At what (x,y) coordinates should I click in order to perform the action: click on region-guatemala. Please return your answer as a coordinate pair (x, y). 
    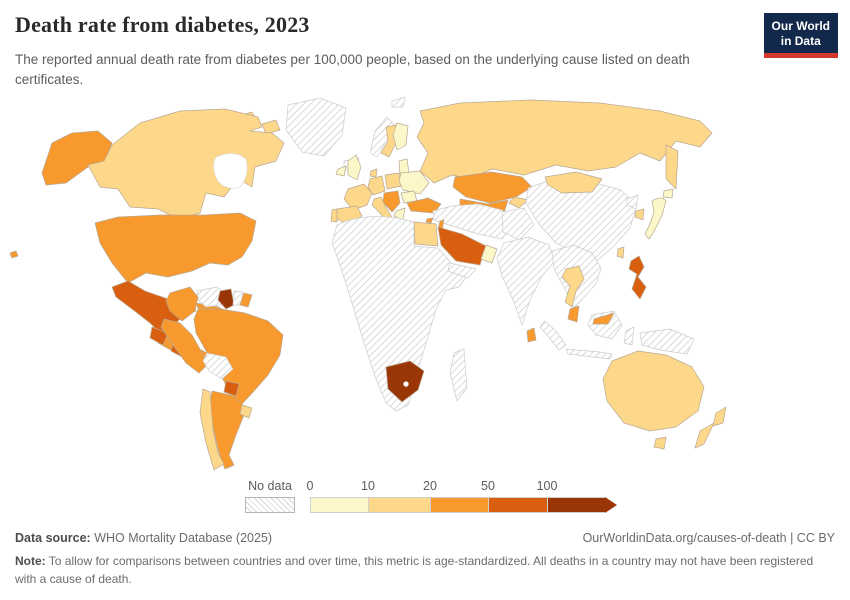
    Looking at the image, I should click on (159, 336).